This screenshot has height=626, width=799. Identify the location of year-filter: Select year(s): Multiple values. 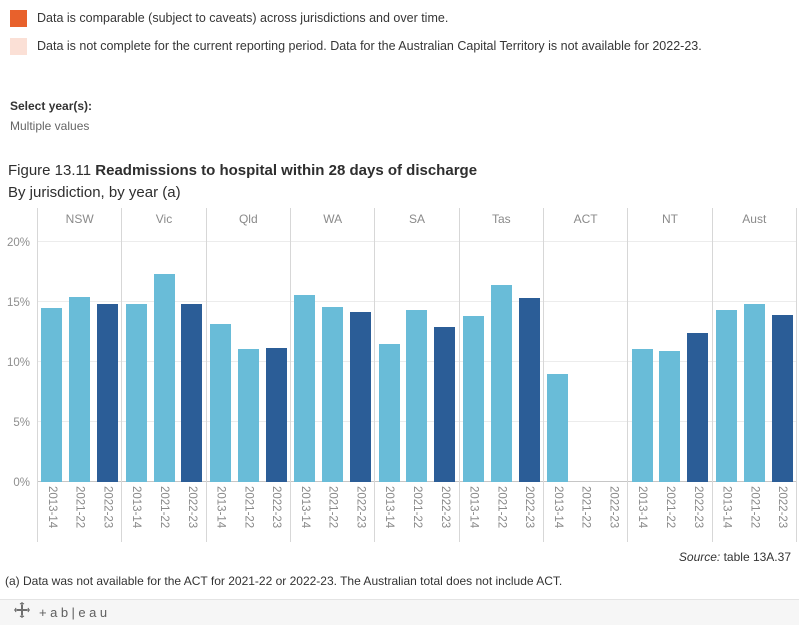
(51, 116).